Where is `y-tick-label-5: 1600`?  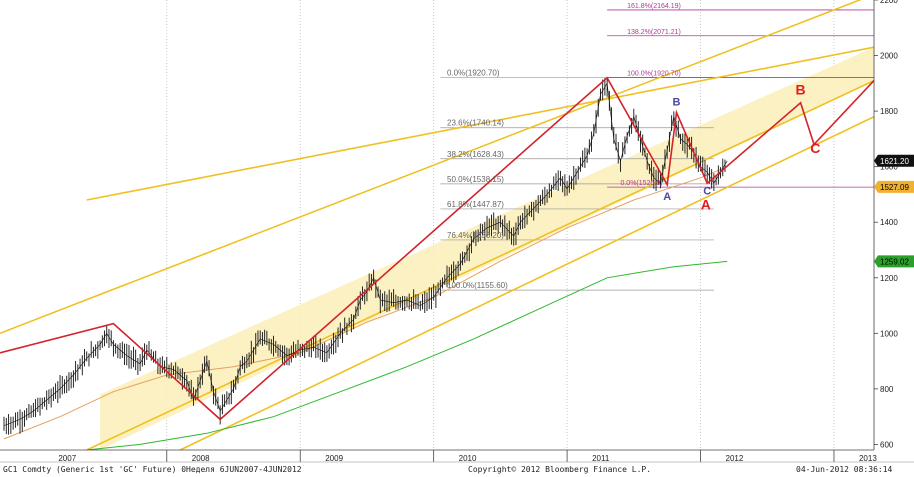 y-tick-label-5: 1600 is located at coordinates (889, 167).